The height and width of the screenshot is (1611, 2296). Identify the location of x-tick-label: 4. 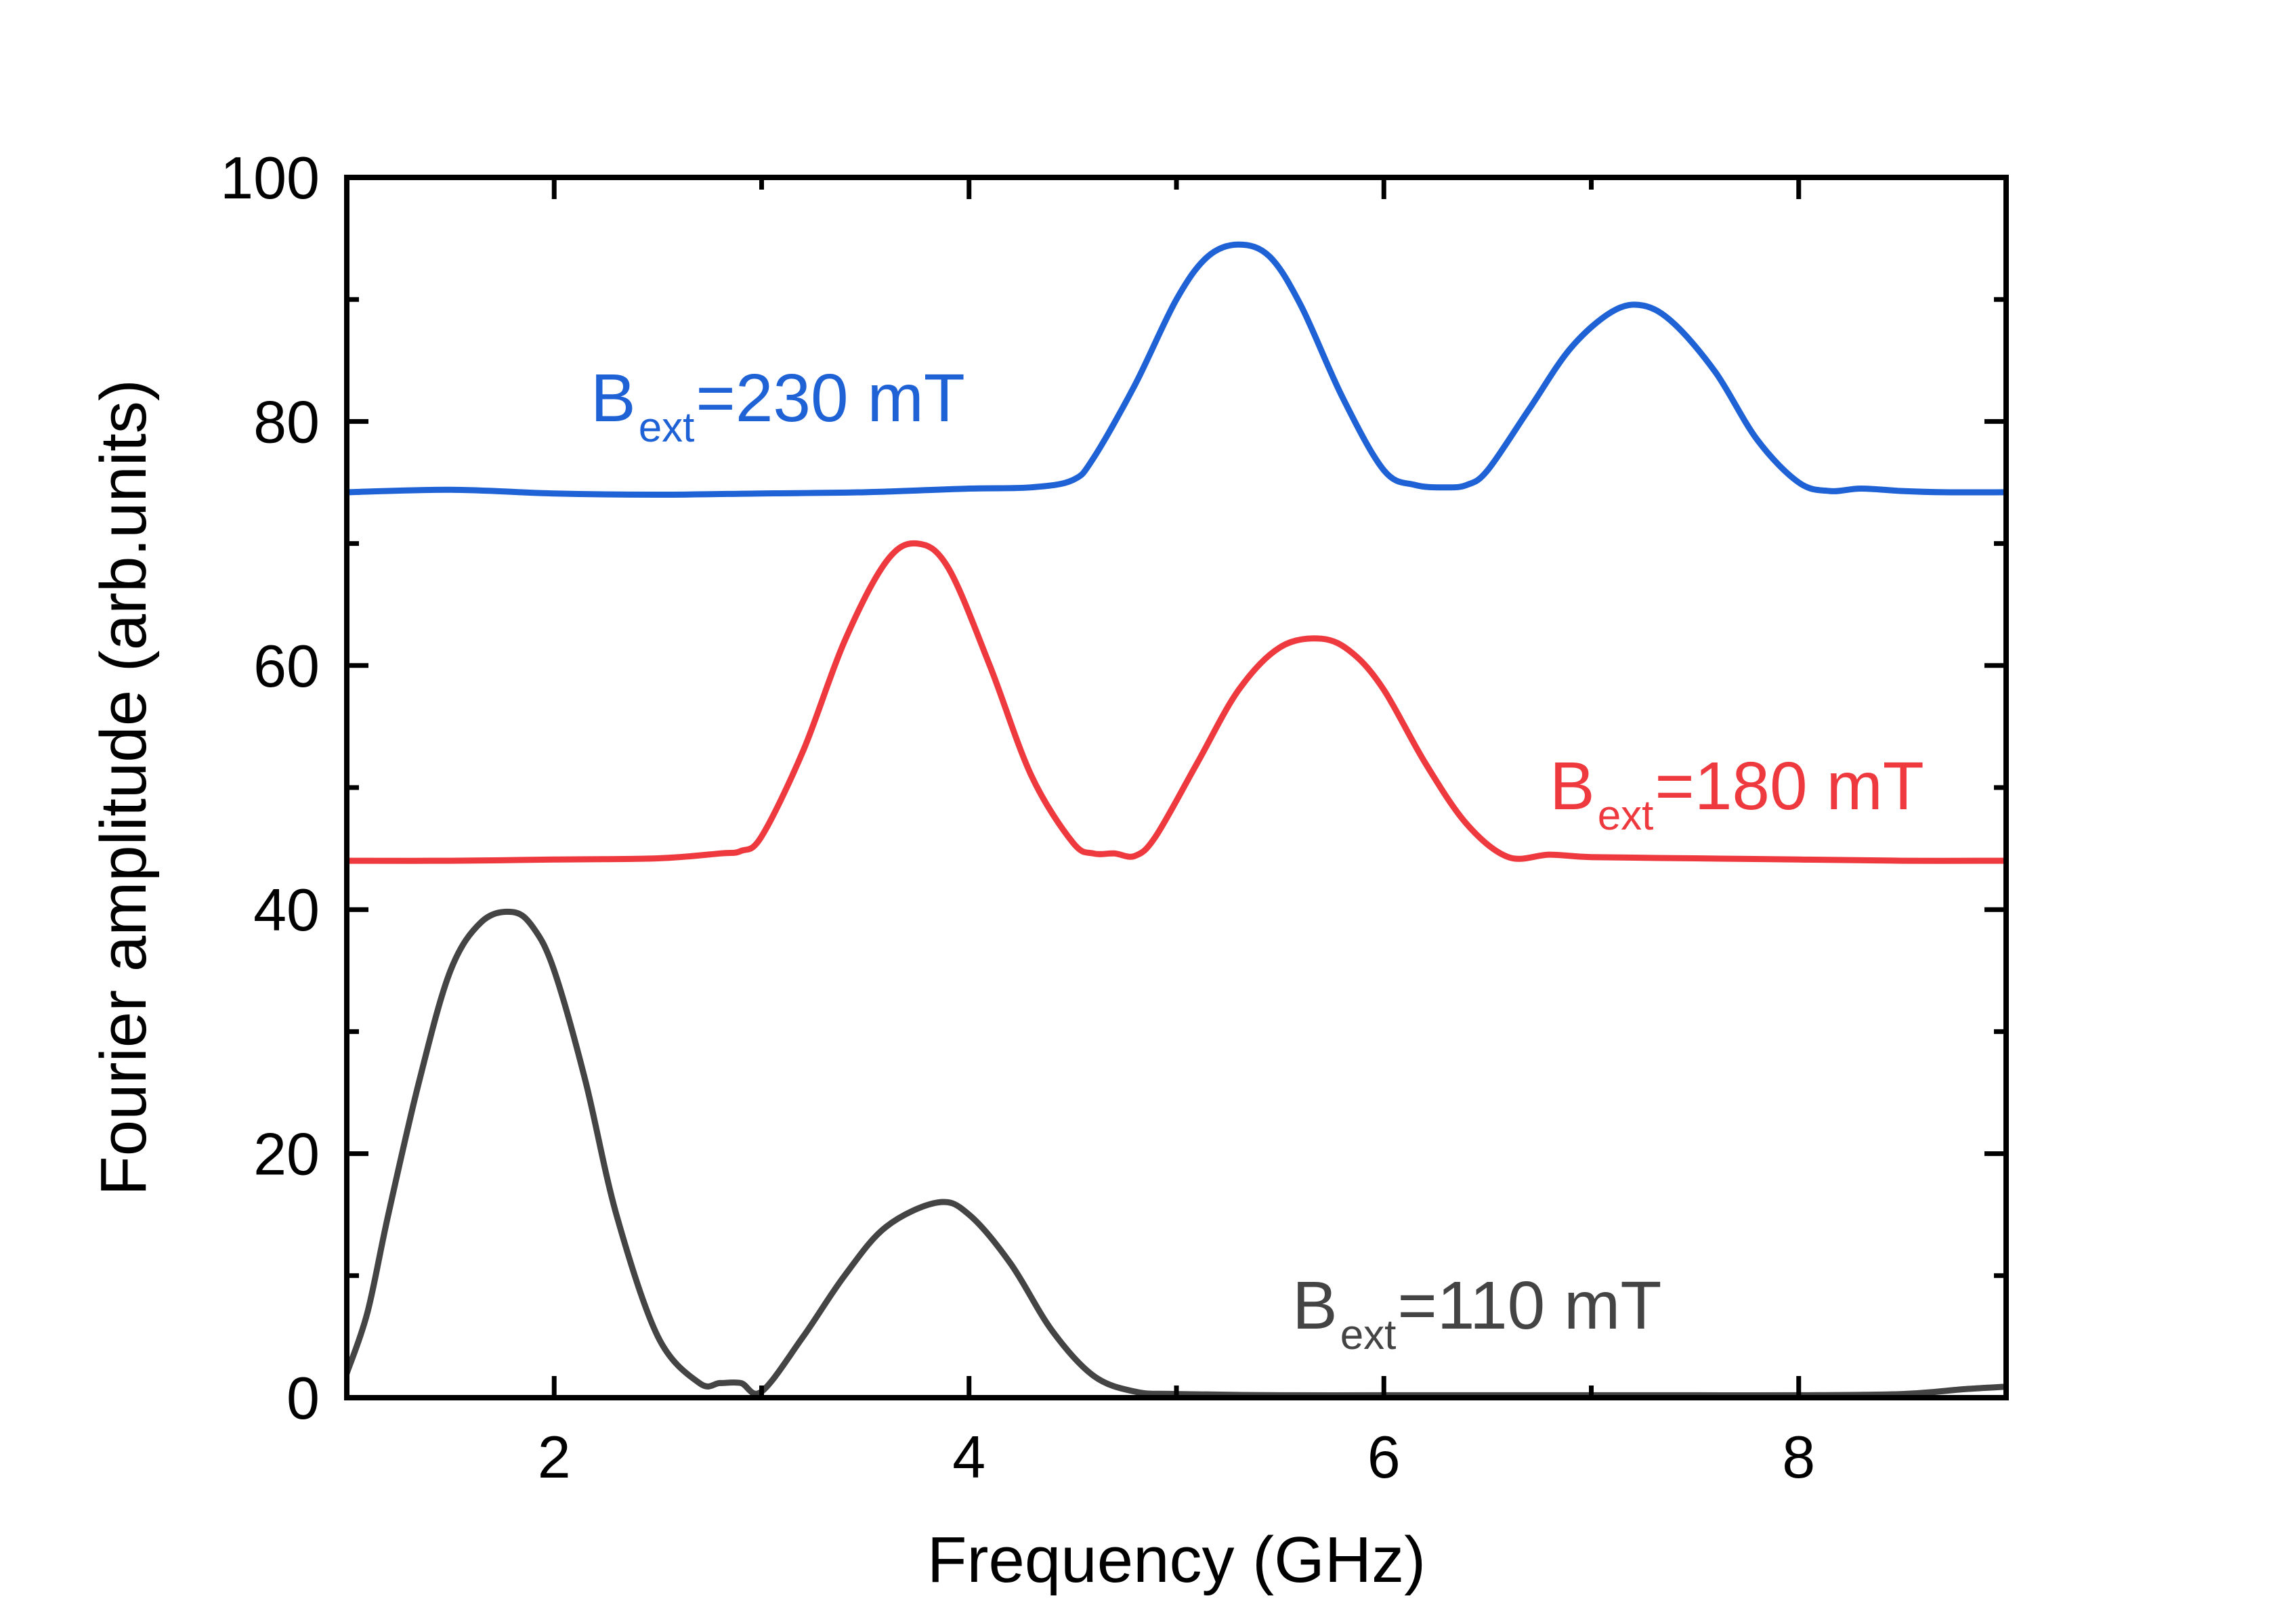
(968, 1456).